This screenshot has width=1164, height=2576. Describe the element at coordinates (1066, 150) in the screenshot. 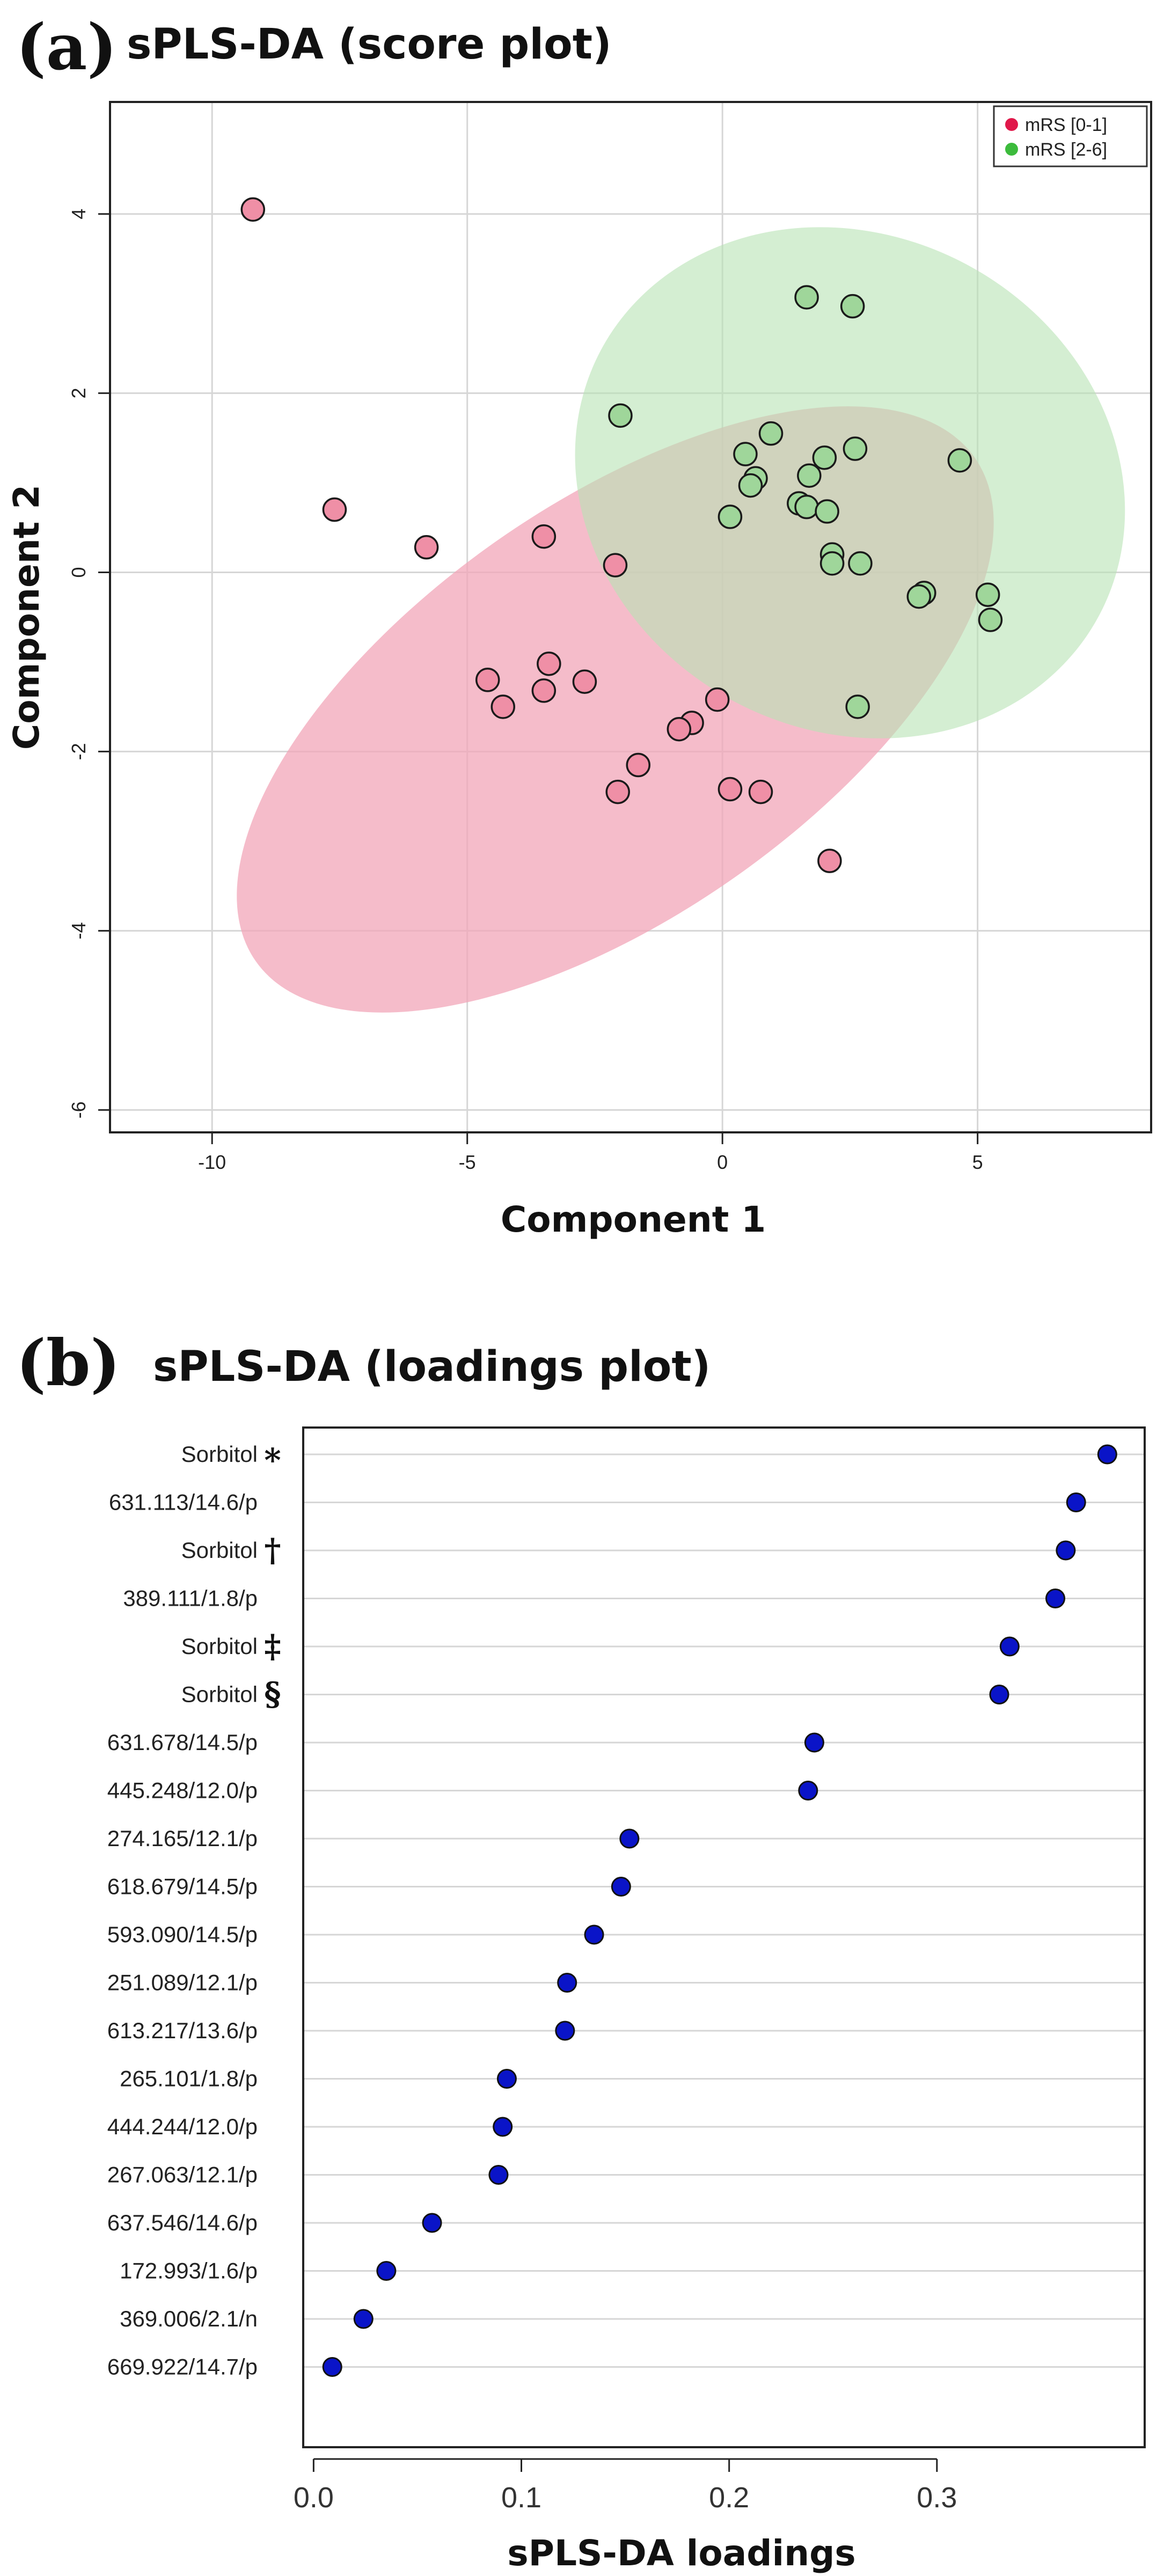

I see `legend-label-group2: mRS [2-6]` at that location.